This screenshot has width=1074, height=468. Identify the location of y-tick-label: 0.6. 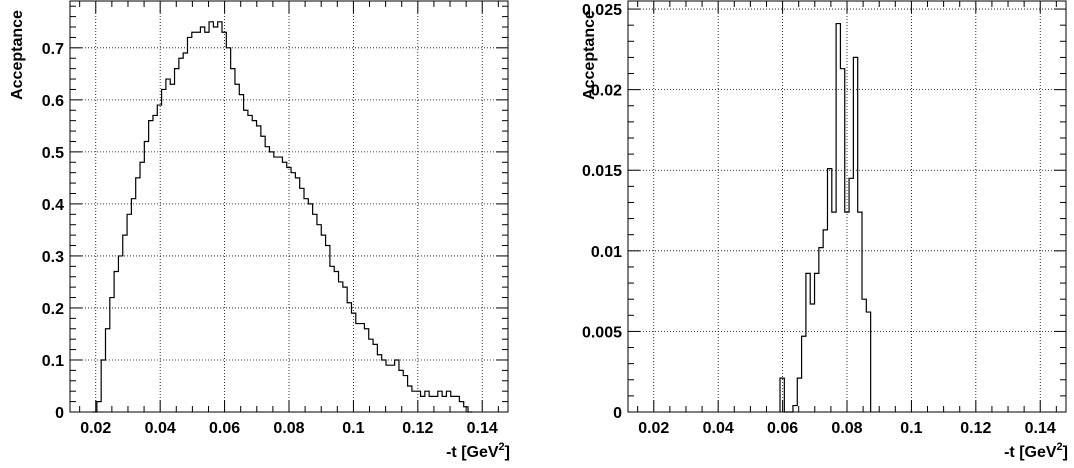
(53, 101).